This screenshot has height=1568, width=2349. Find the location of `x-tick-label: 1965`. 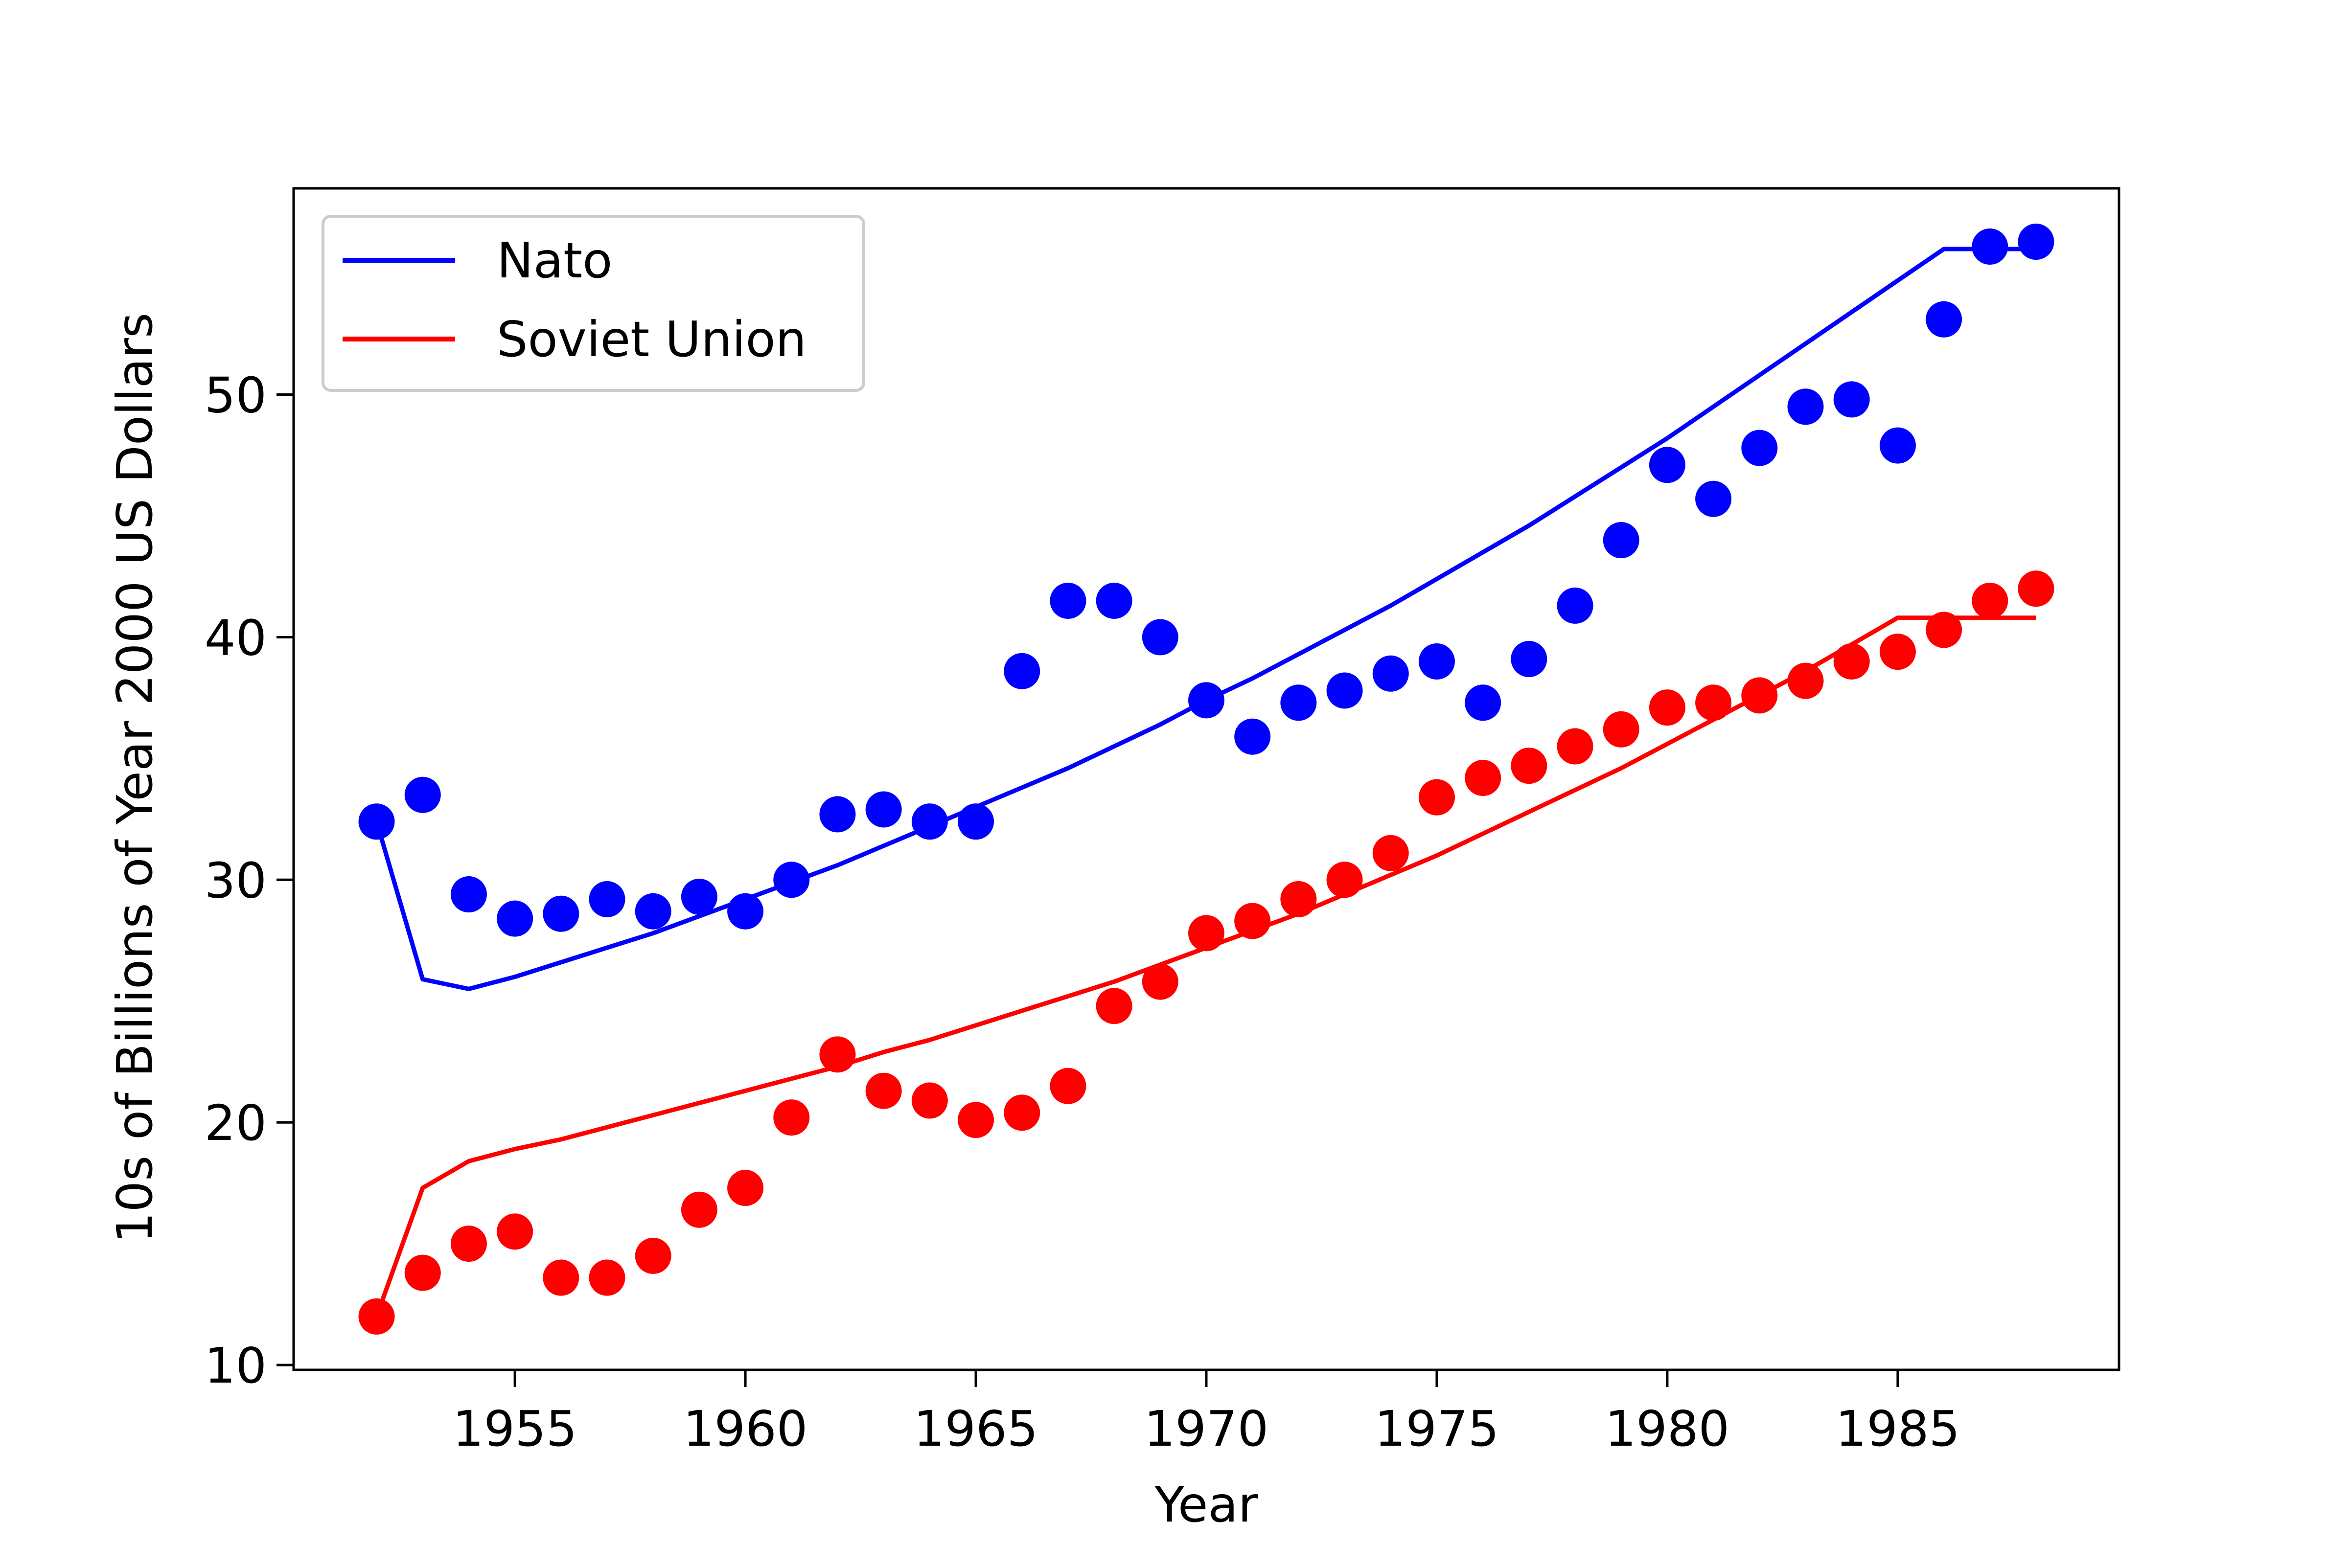

x-tick-label: 1965 is located at coordinates (976, 1429).